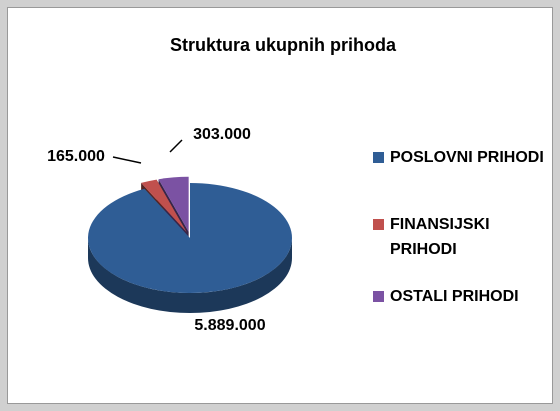 The height and width of the screenshot is (411, 560). What do you see at coordinates (190, 275) in the screenshot?
I see `slice-side` at bounding box center [190, 275].